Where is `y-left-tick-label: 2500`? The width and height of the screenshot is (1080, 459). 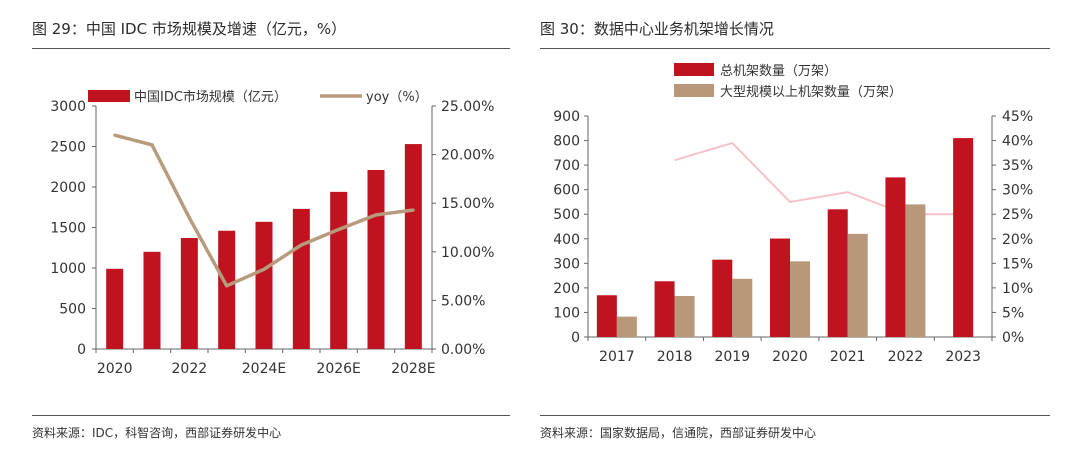
y-left-tick-label: 2500 is located at coordinates (68, 148).